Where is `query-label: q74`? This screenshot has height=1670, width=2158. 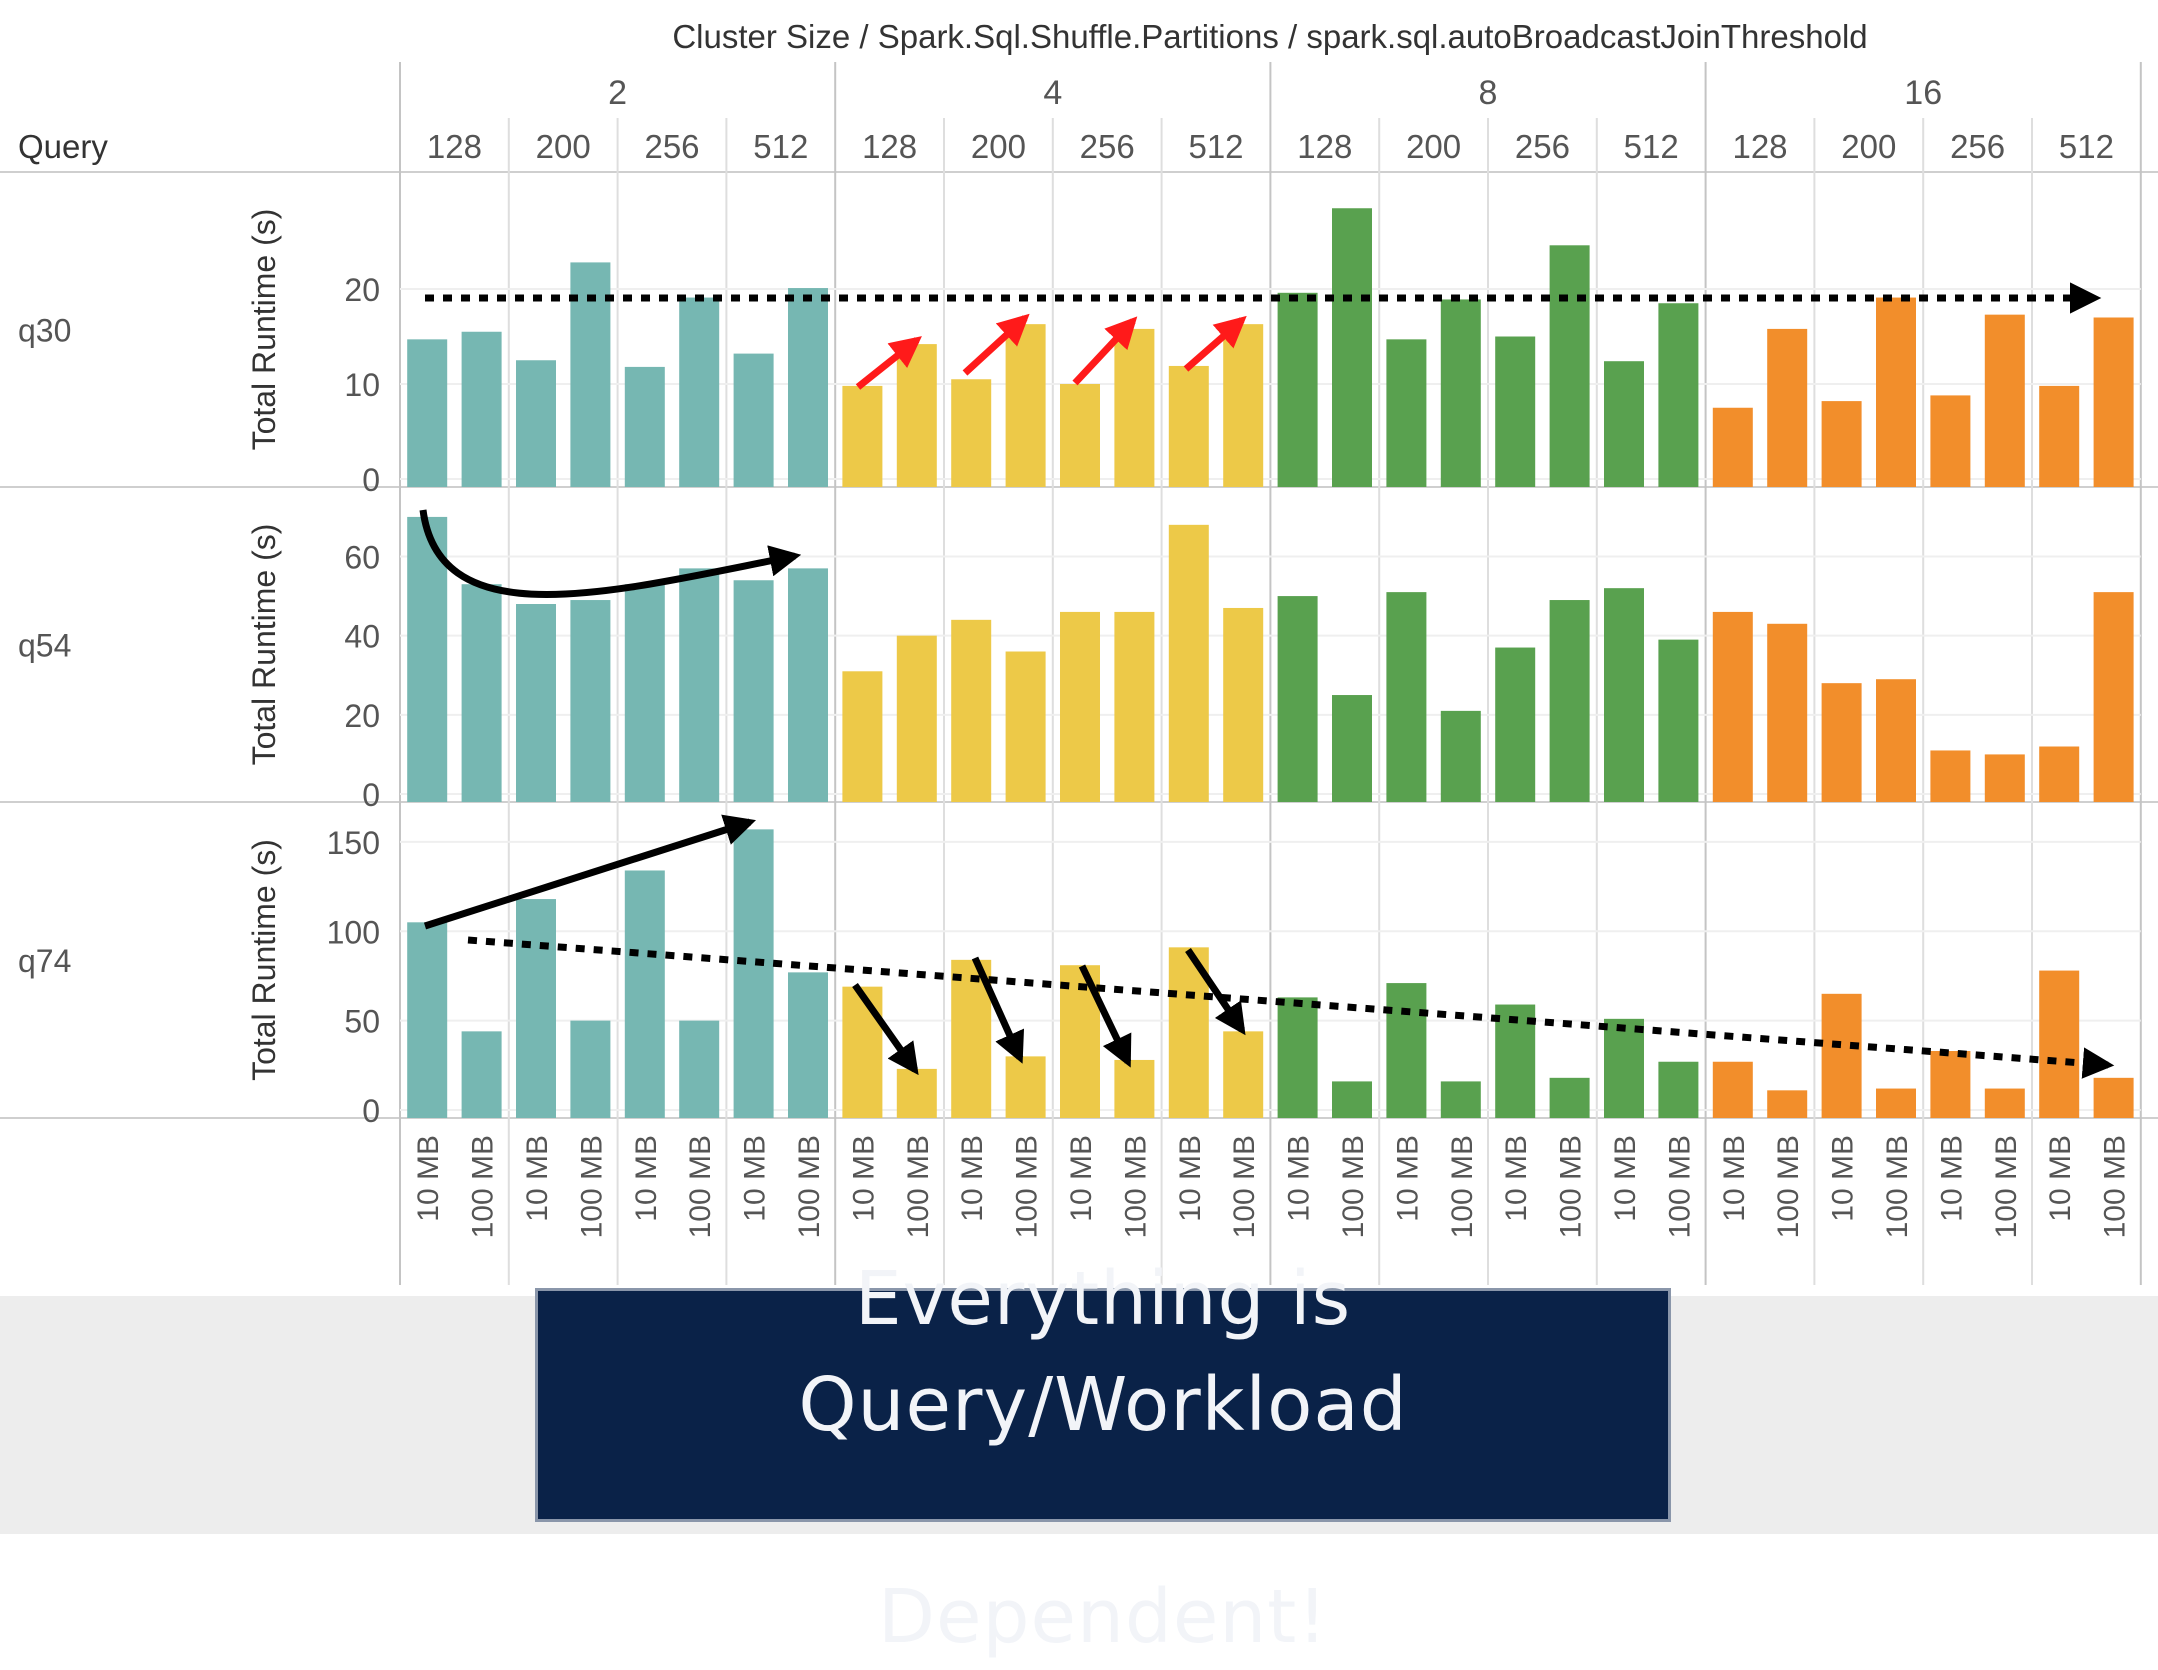 query-label: q74 is located at coordinates (44, 961).